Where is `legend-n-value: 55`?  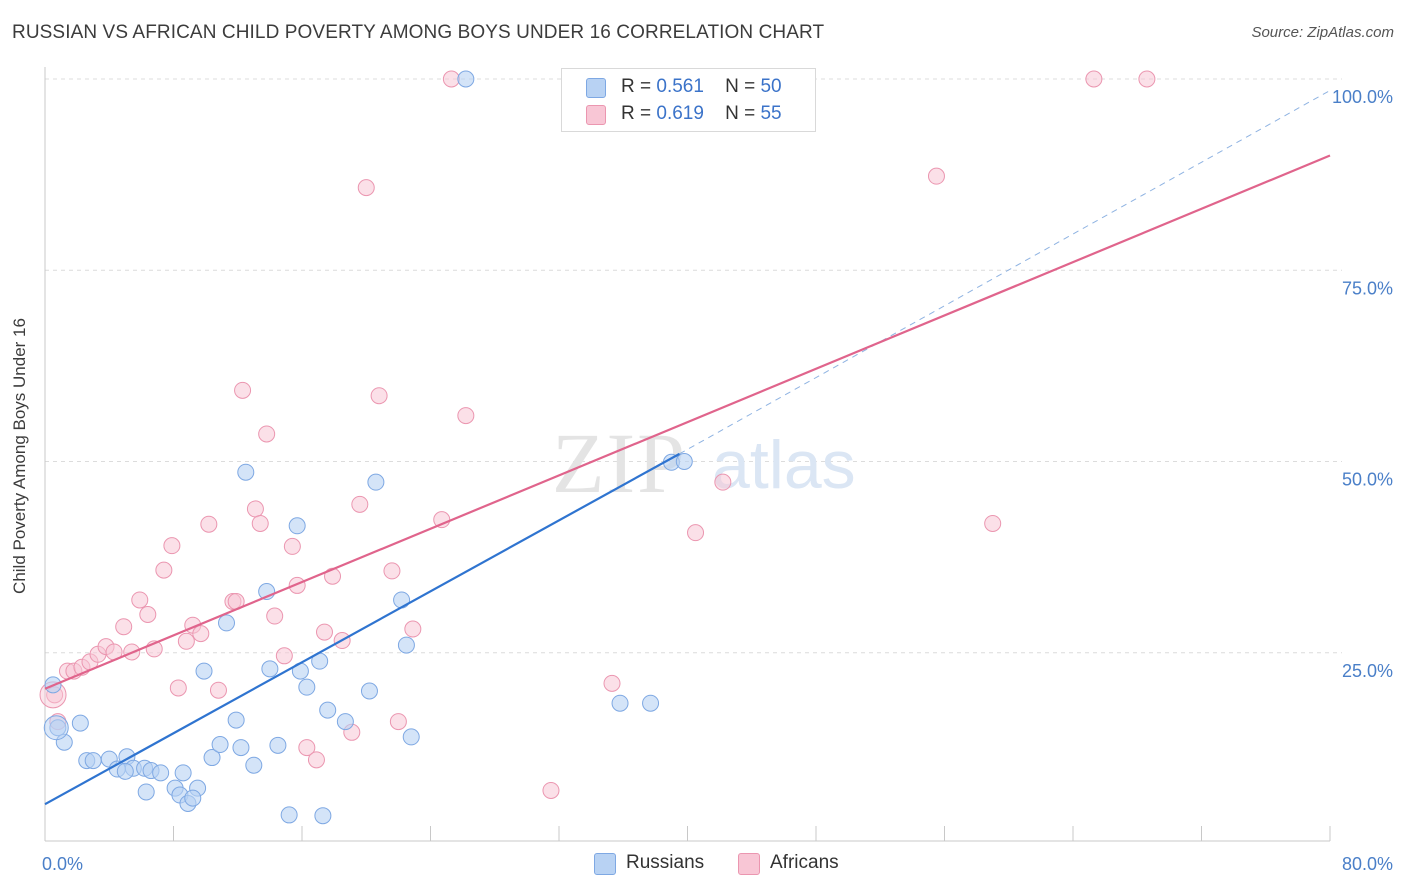 legend-n-value: 55 is located at coordinates (771, 113).